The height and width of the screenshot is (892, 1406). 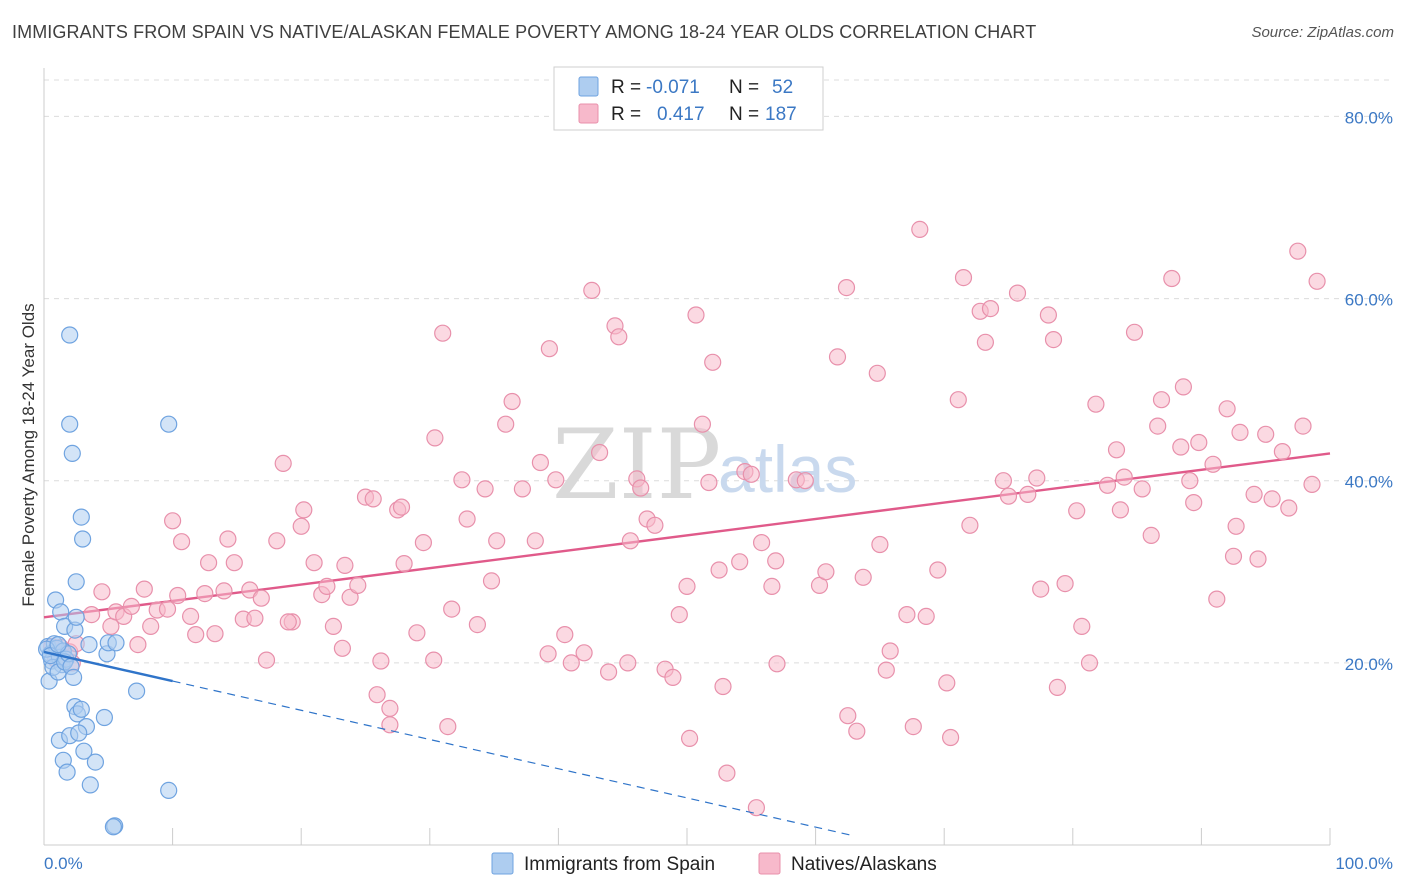 What do you see at coordinates (744, 87) in the screenshot?
I see `legend-n-label-spain: N =` at bounding box center [744, 87].